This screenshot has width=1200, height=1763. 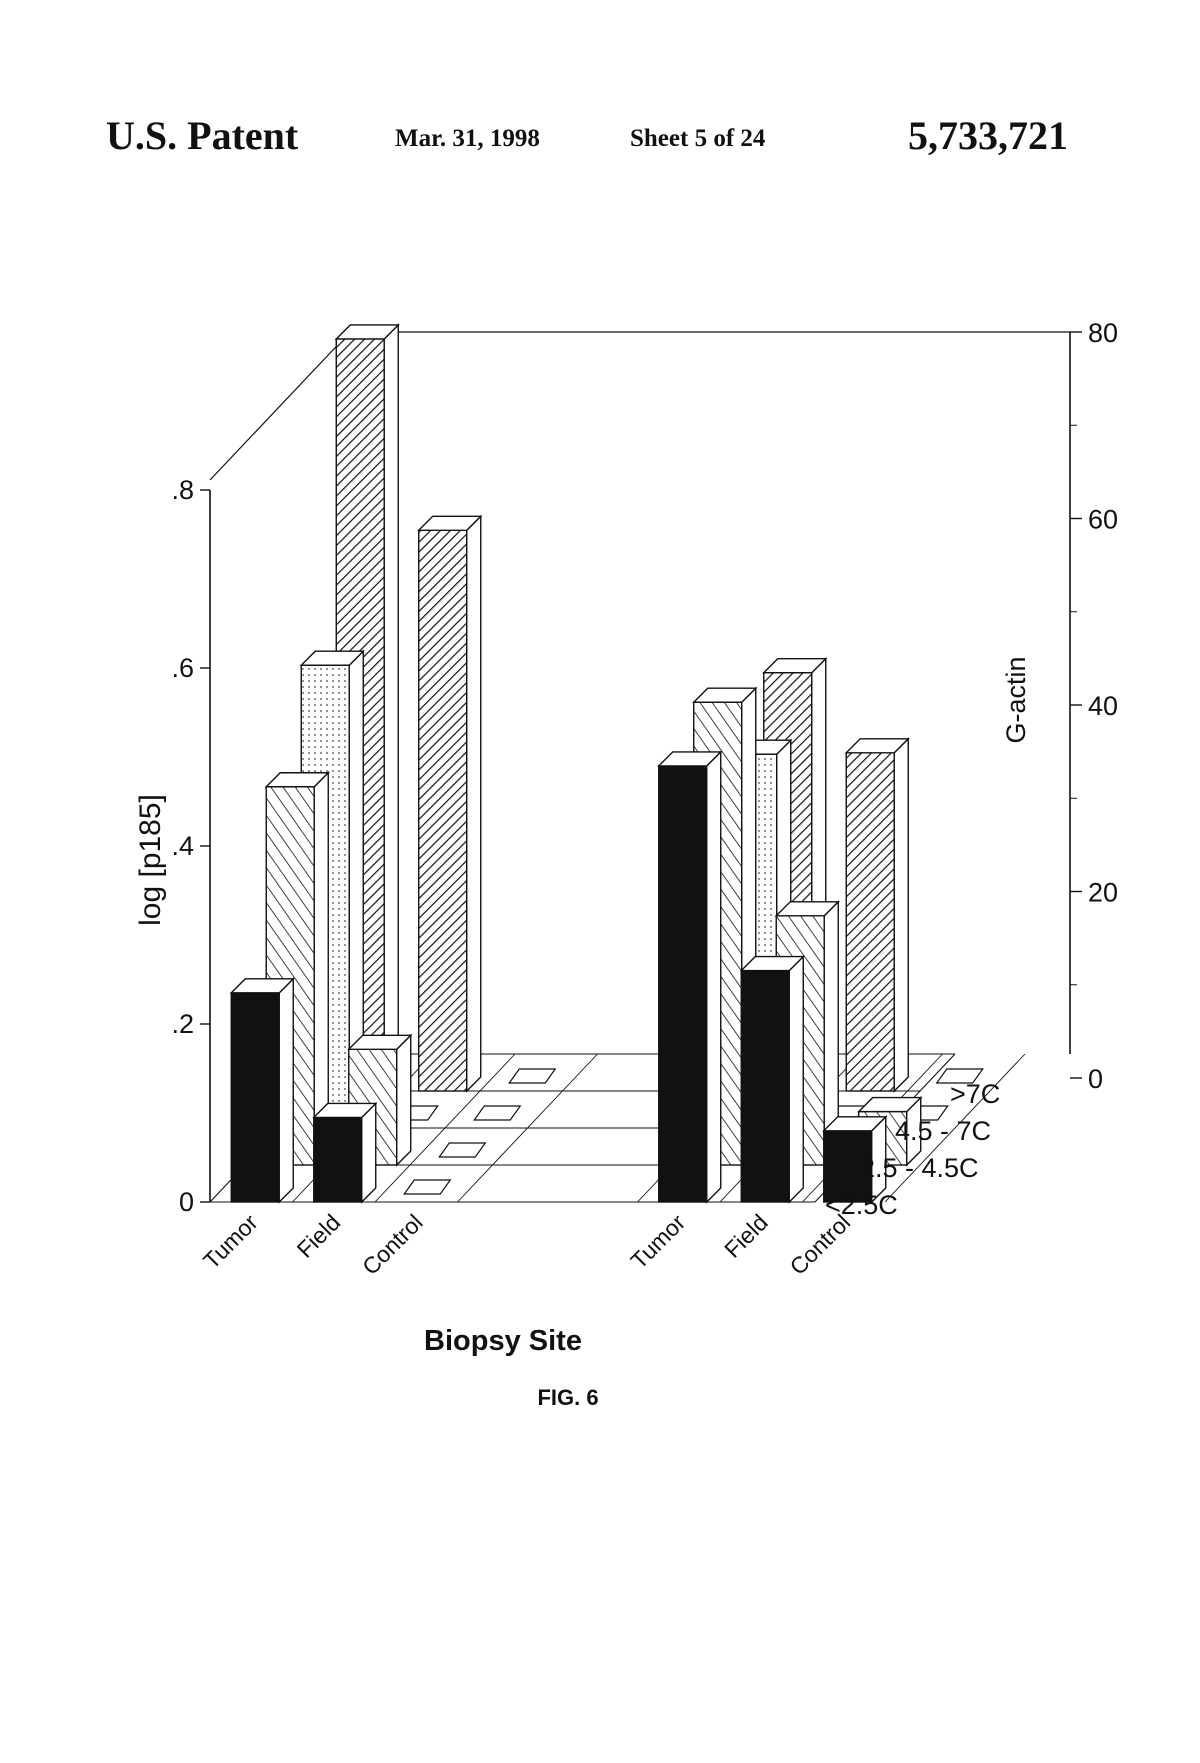 What do you see at coordinates (919, 1168) in the screenshot?
I see `depth-label: 2.5 - 4.5C` at bounding box center [919, 1168].